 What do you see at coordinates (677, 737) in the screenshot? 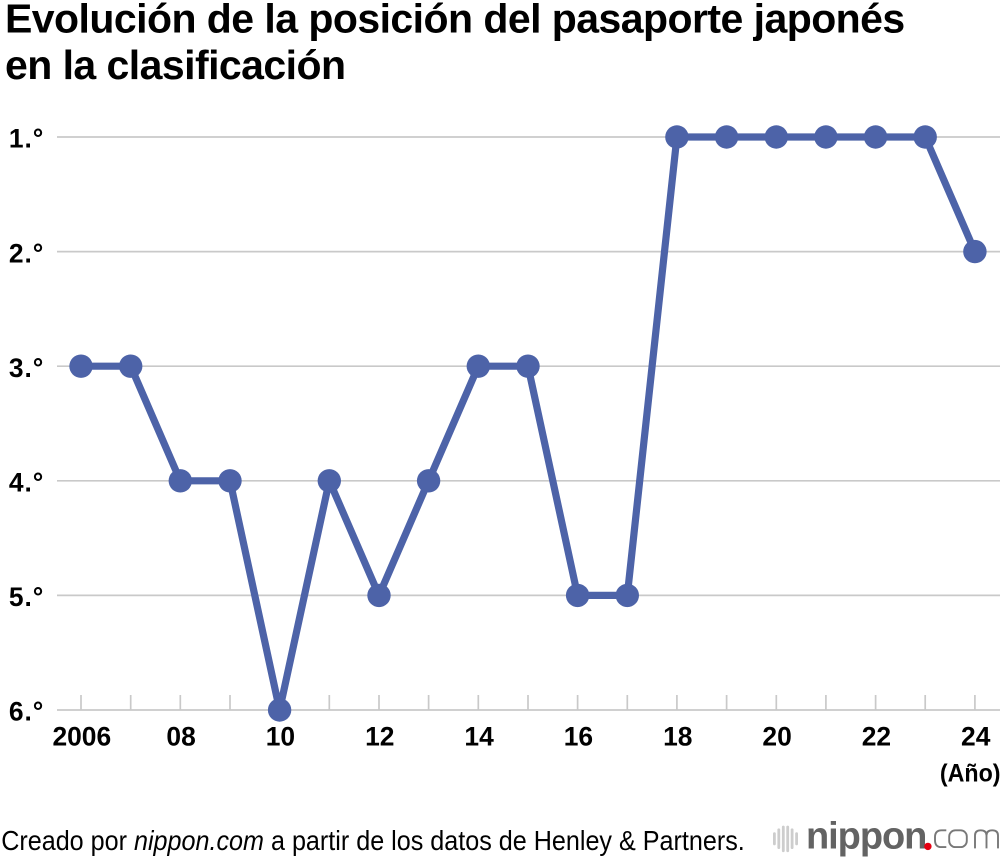
I see `svg-text: 18` at bounding box center [677, 737].